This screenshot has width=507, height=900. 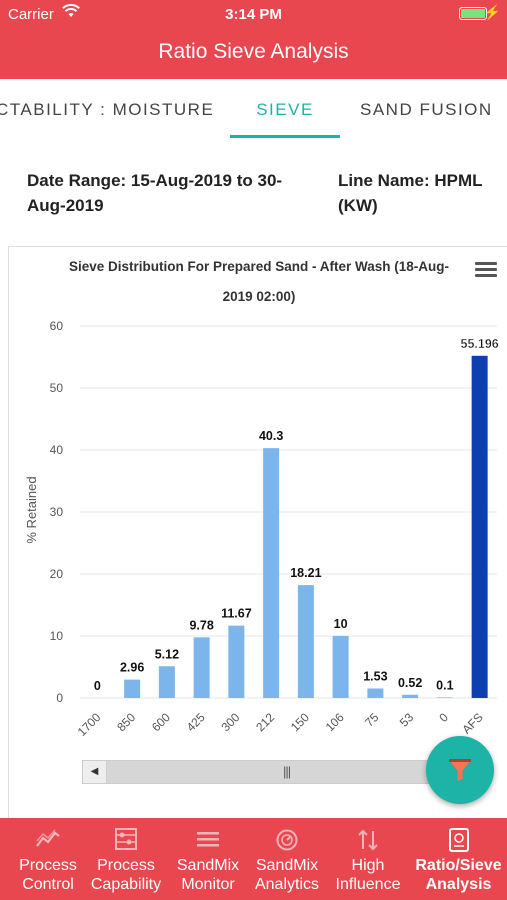 What do you see at coordinates (335, 722) in the screenshot?
I see `x-tick-label: 106` at bounding box center [335, 722].